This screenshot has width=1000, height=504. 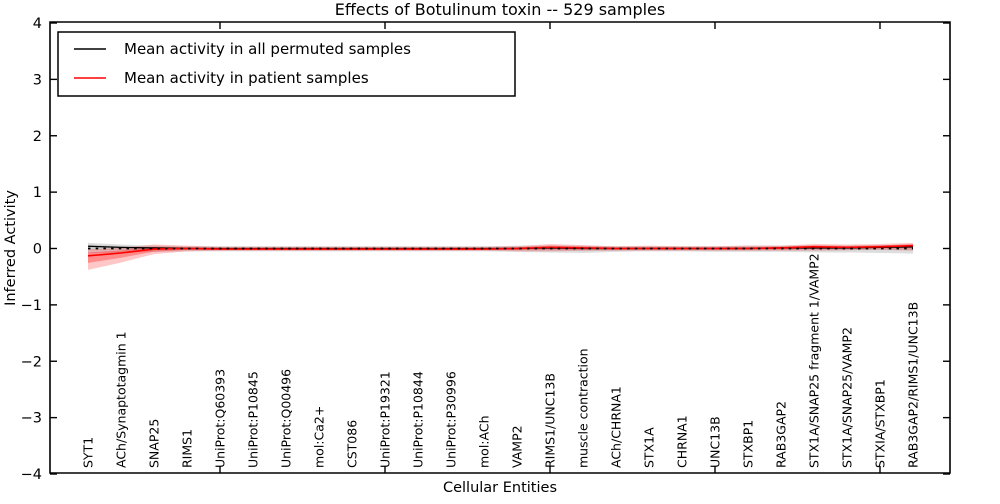 I want to click on y-tick-label: −1, so click(x=31, y=306).